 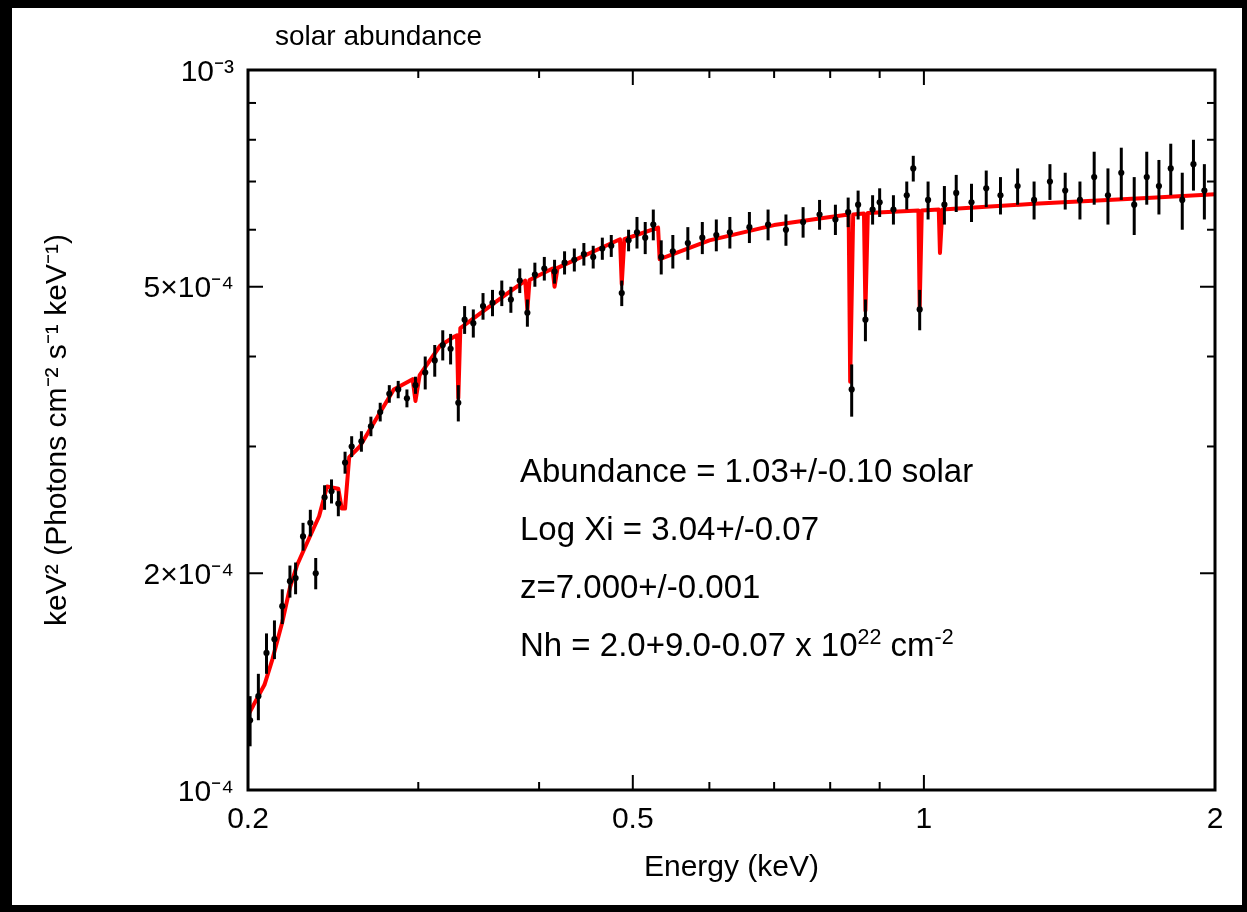 What do you see at coordinates (731, 865) in the screenshot?
I see `x-axis-title: Energy (keV)` at bounding box center [731, 865].